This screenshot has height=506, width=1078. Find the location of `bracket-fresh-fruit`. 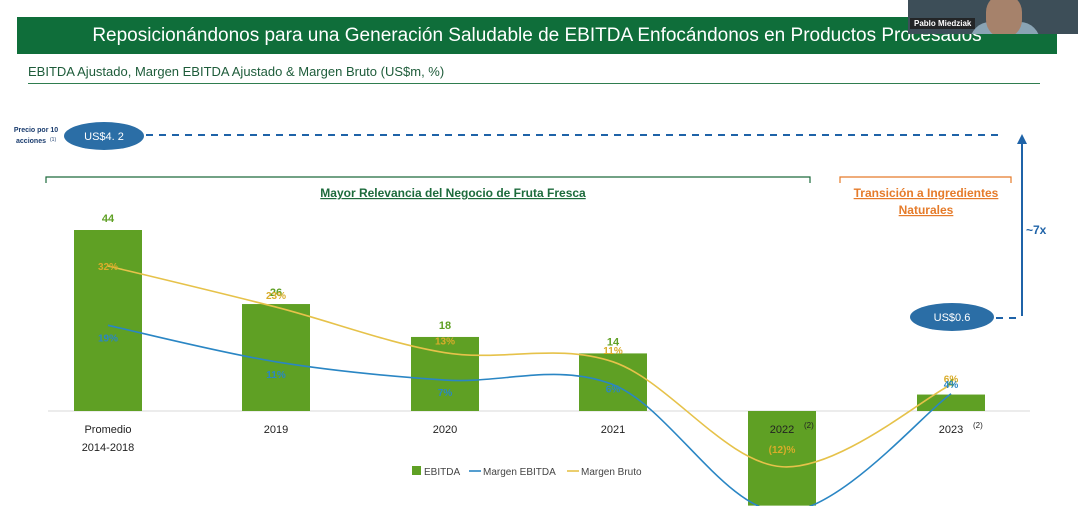

bracket-fresh-fruit is located at coordinates (428, 179).